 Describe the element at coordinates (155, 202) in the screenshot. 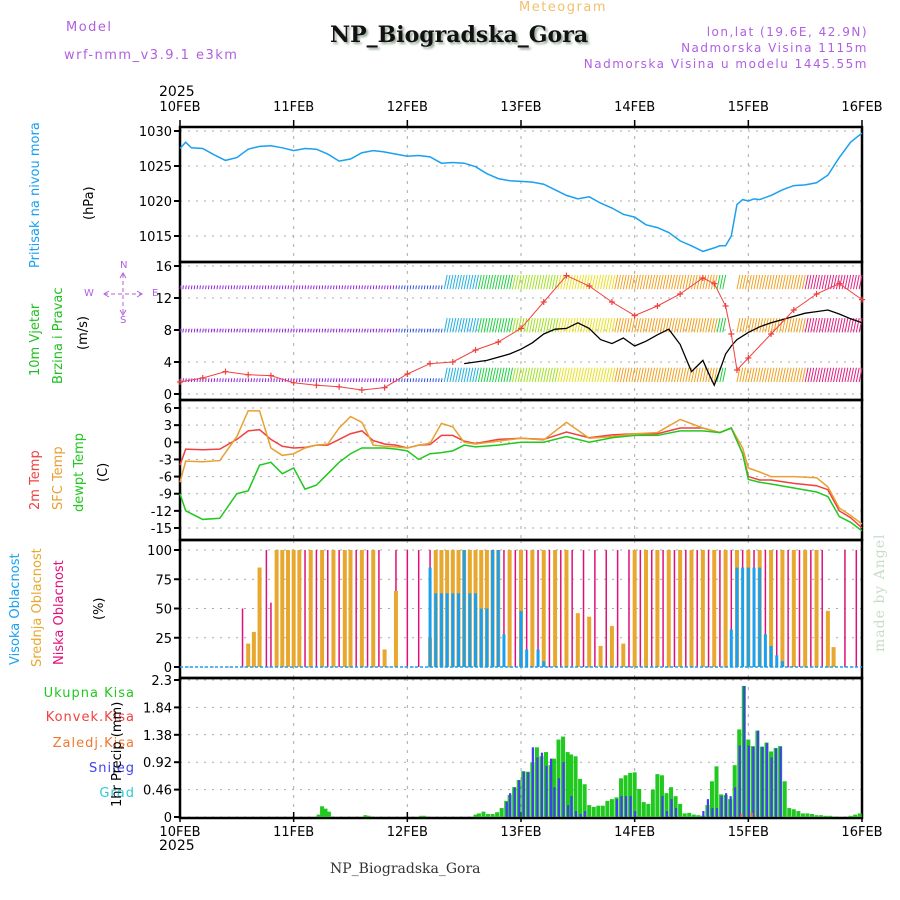

I see `y-tick-label: 1020` at that location.